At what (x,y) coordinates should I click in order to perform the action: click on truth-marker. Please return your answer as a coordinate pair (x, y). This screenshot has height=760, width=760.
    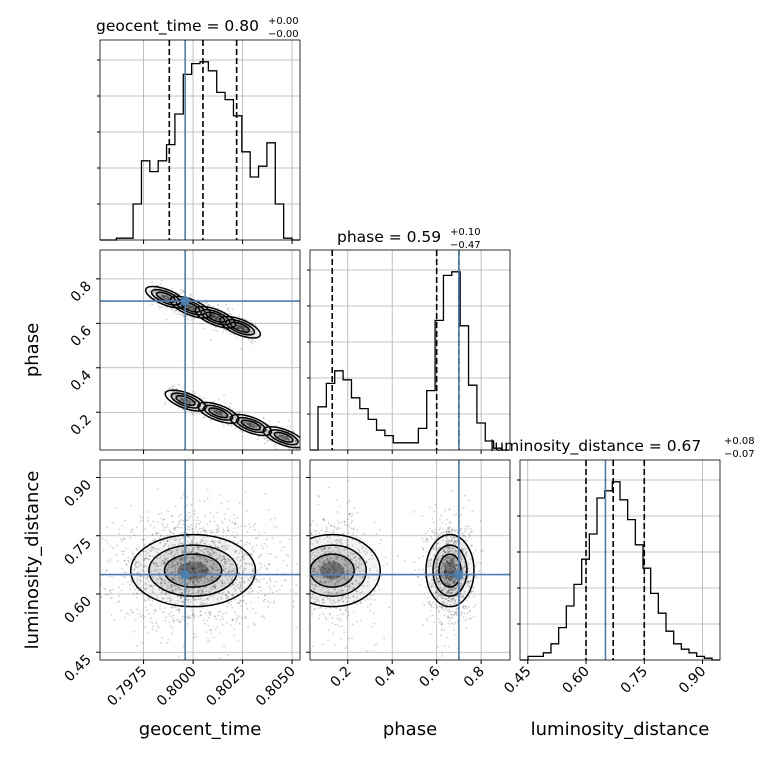
    Looking at the image, I should click on (185, 301).